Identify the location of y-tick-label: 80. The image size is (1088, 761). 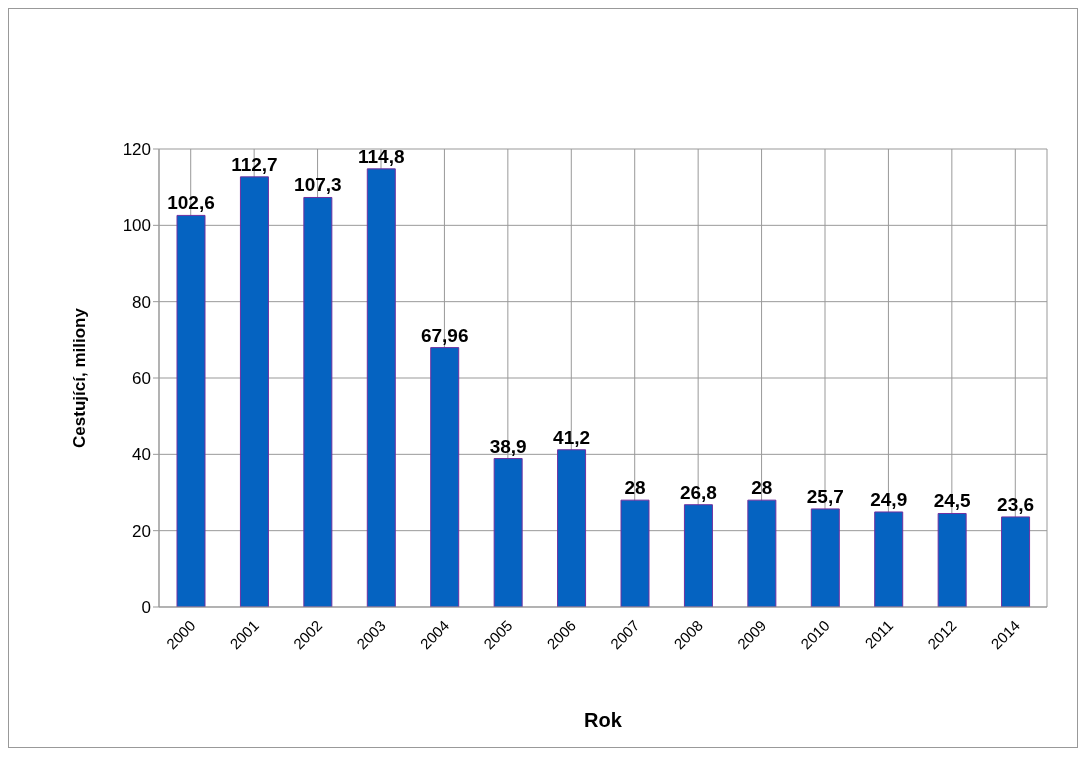
(141, 302).